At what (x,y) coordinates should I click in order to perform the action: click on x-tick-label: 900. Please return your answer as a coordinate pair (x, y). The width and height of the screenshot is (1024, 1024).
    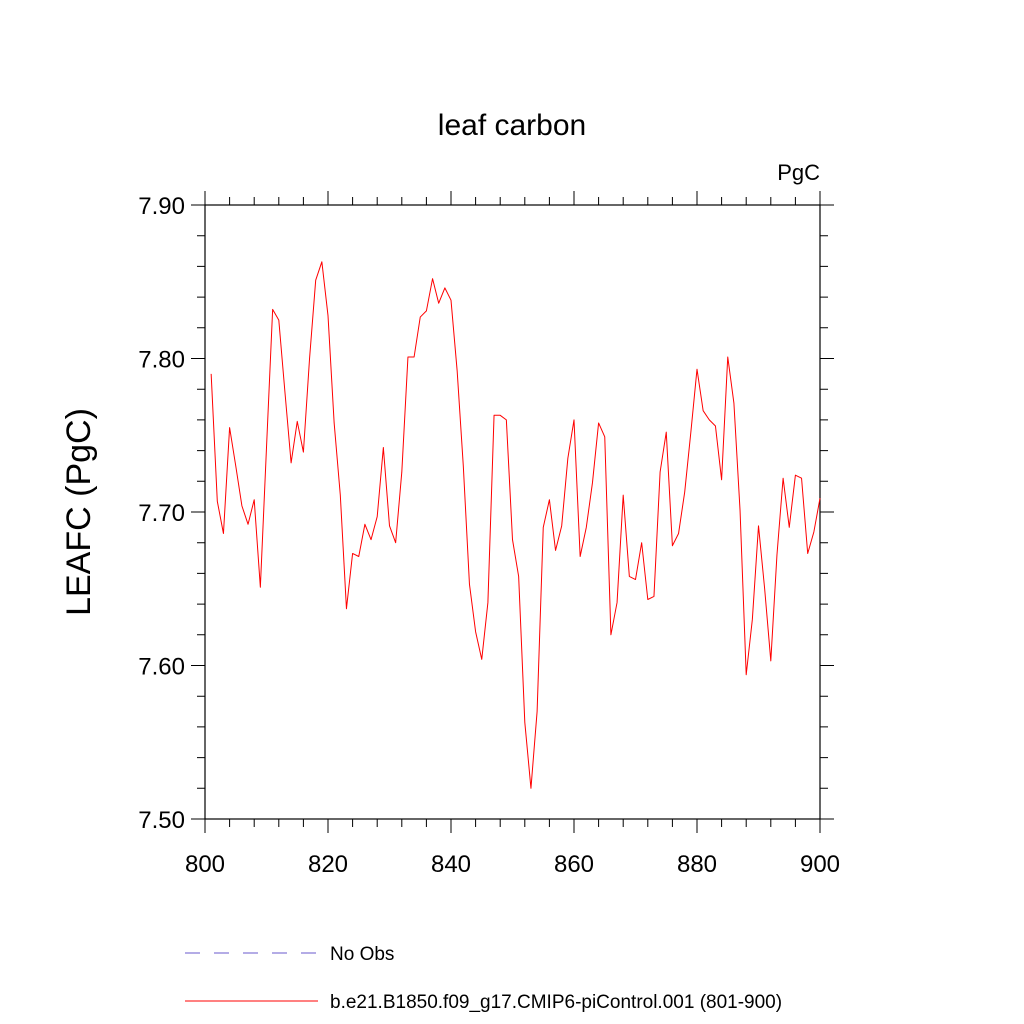
    Looking at the image, I should click on (820, 864).